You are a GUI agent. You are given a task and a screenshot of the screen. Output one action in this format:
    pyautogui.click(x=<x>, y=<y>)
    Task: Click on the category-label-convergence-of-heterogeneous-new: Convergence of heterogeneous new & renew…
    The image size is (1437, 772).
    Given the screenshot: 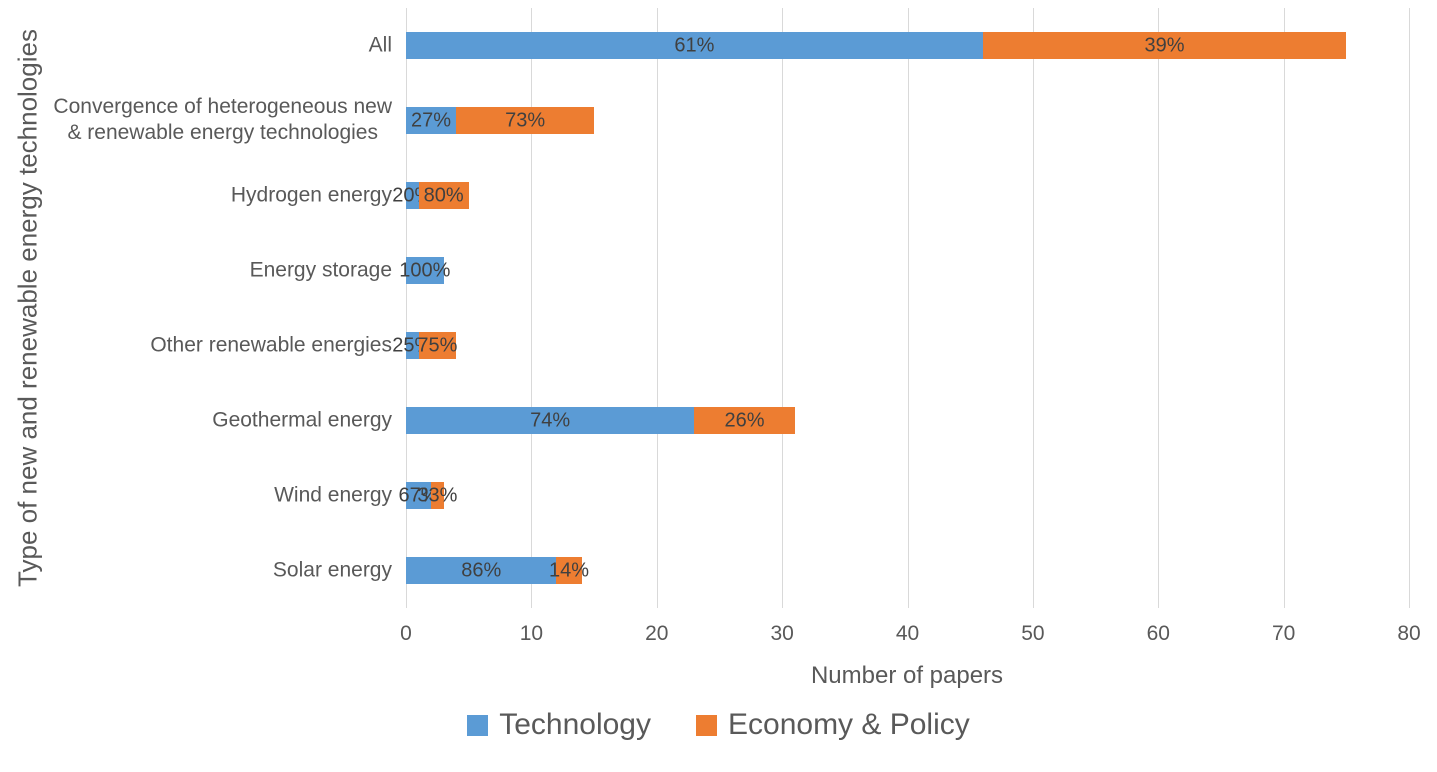 What is the action you would take?
    pyautogui.click(x=222, y=119)
    